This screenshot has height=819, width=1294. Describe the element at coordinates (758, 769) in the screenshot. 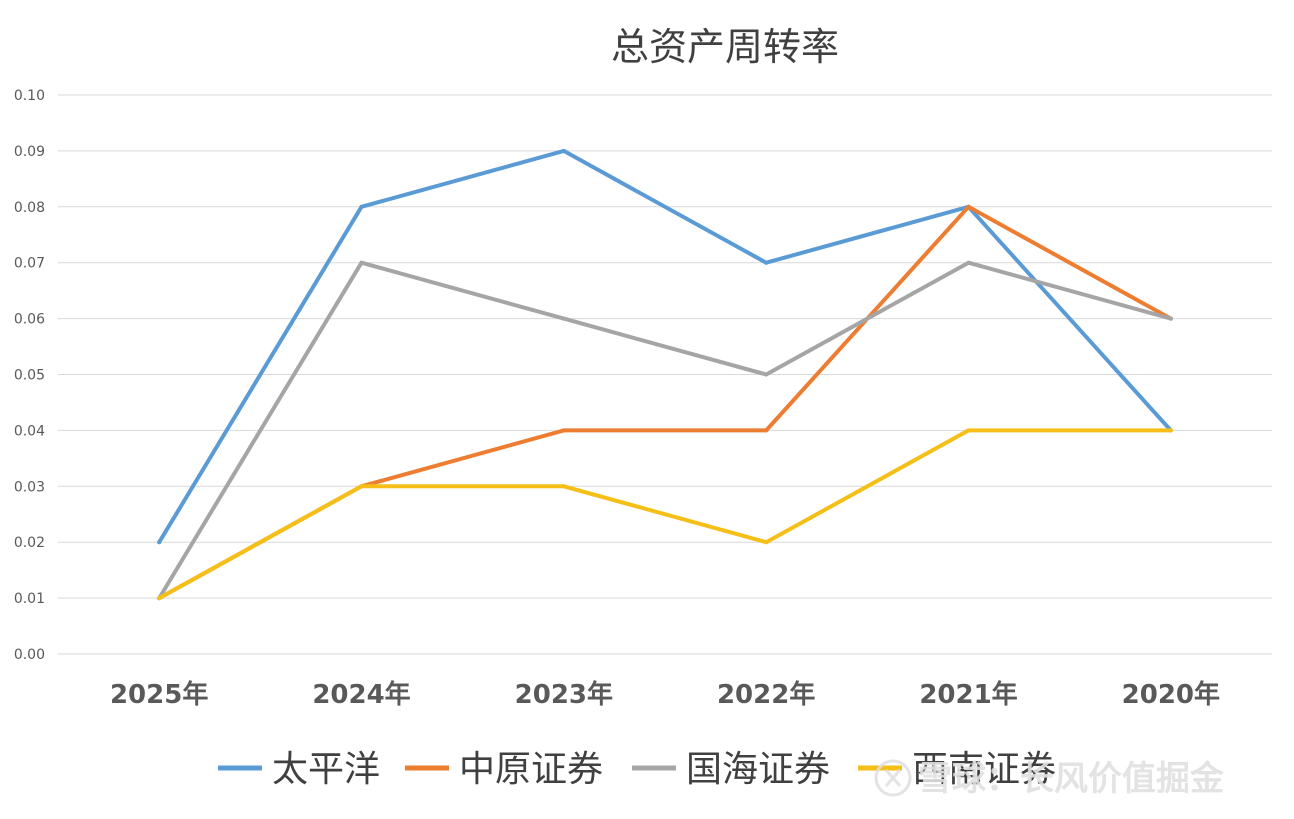

I see `legend-label: 国海证券` at that location.